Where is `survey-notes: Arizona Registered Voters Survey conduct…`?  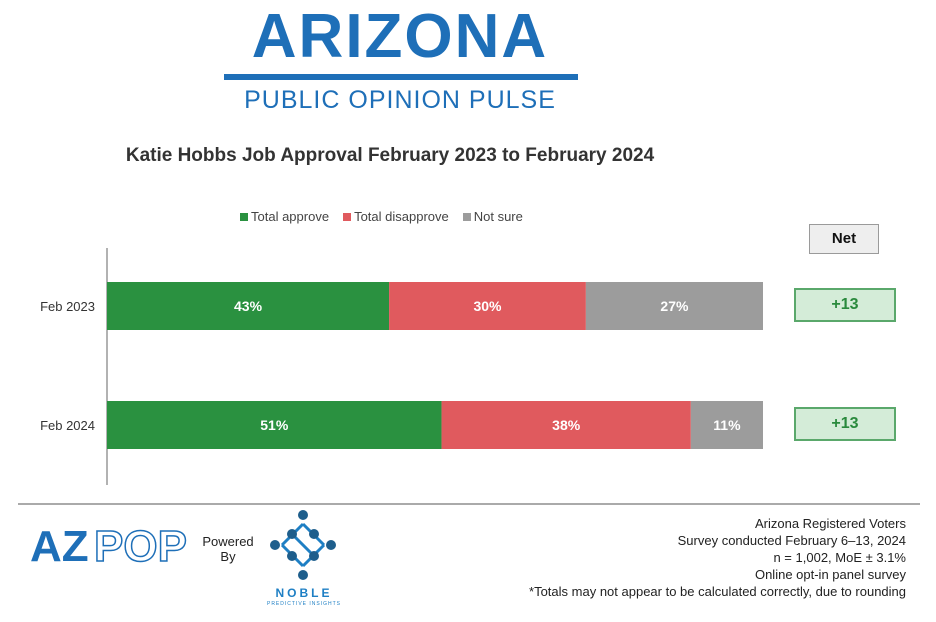 survey-notes: Arizona Registered Voters Survey conduct… is located at coordinates (717, 557).